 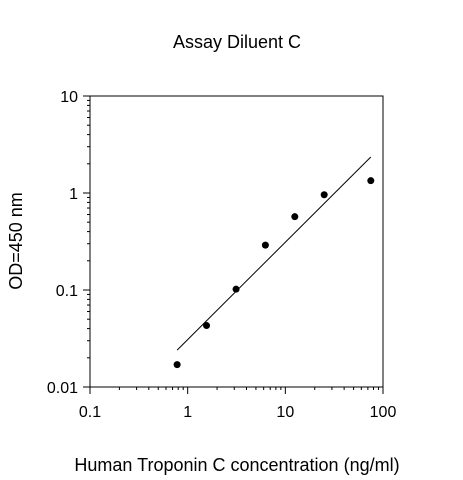 I want to click on y-axis: 0.01 0.1 1 10, so click(x=68, y=243).